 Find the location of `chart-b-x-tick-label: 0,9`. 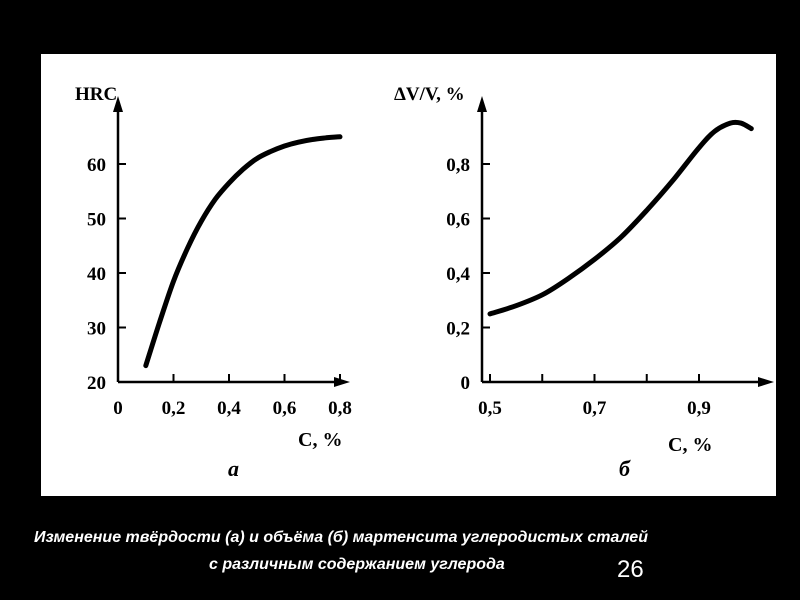

chart-b-x-tick-label: 0,9 is located at coordinates (699, 408).